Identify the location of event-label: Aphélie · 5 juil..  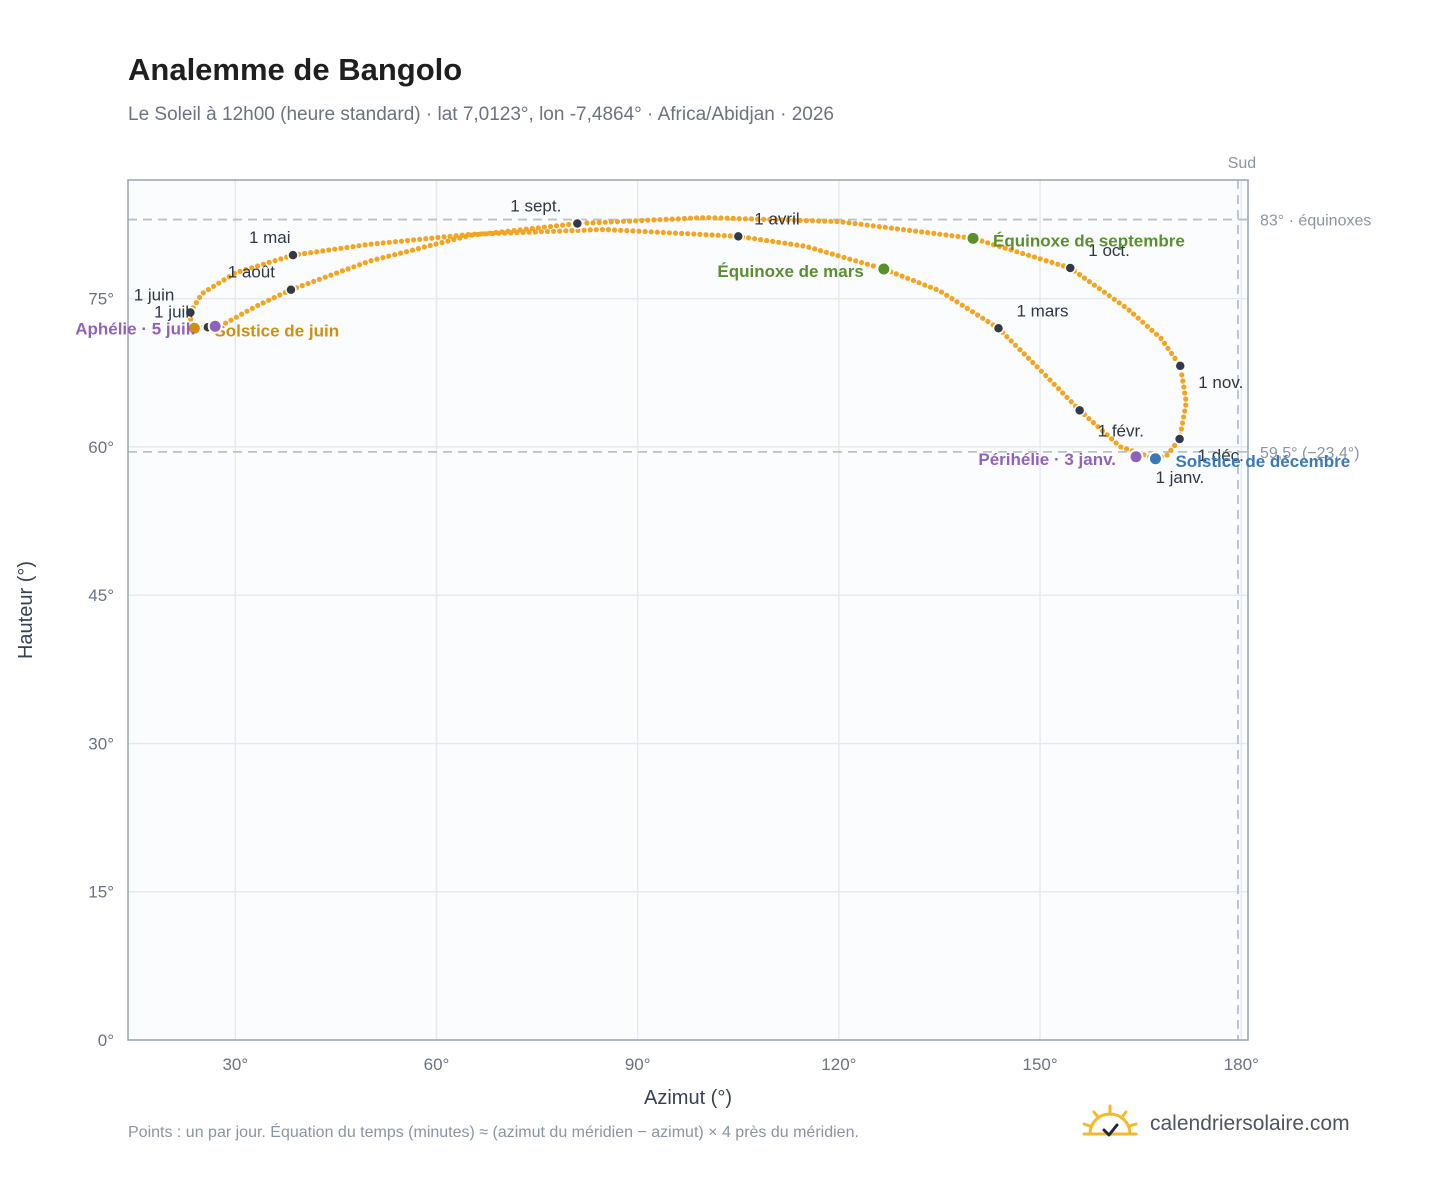
(135, 328).